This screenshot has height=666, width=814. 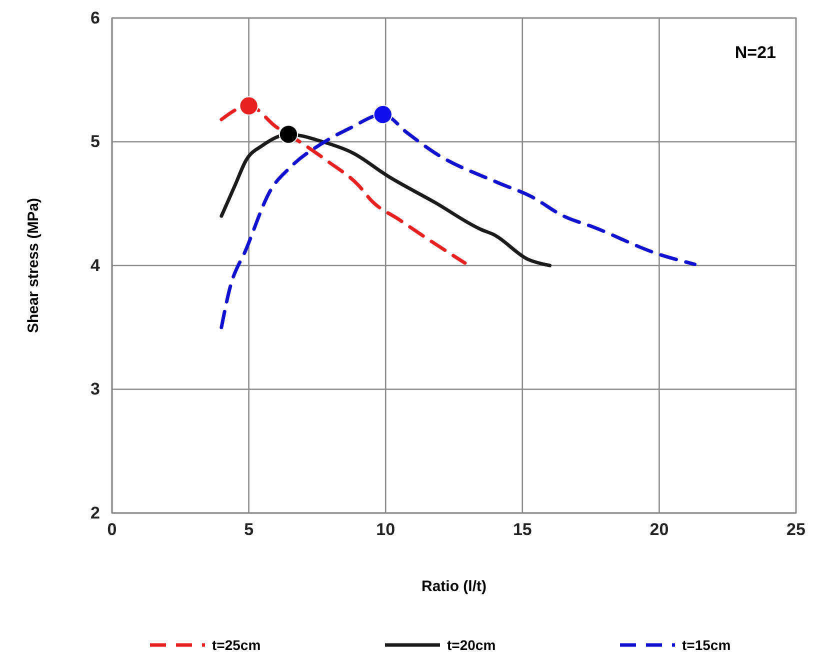 What do you see at coordinates (249, 530) in the screenshot?
I see `x-tick-label: 5` at bounding box center [249, 530].